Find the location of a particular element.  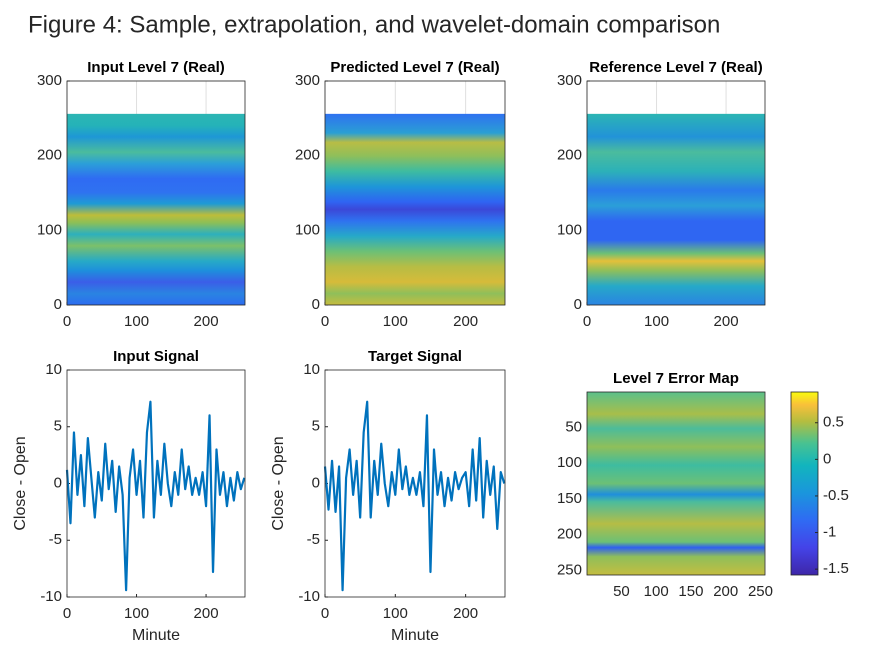

colorbar-tick-label: -1.5 is located at coordinates (836, 568).